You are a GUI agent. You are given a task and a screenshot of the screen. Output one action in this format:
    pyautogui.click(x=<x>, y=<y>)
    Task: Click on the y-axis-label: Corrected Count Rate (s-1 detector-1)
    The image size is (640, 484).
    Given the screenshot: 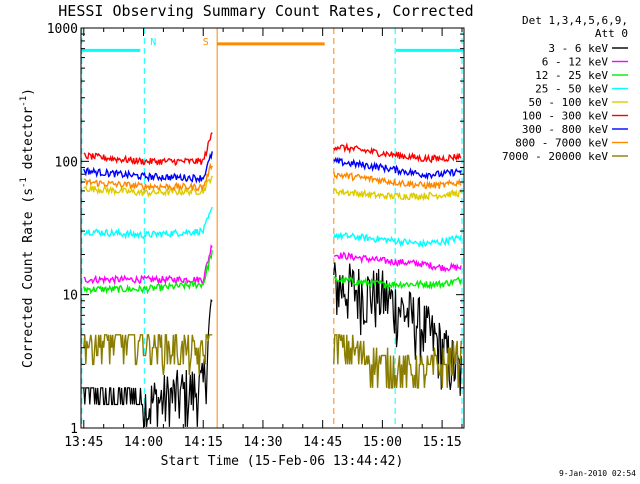 What is the action you would take?
    pyautogui.click(x=27, y=228)
    